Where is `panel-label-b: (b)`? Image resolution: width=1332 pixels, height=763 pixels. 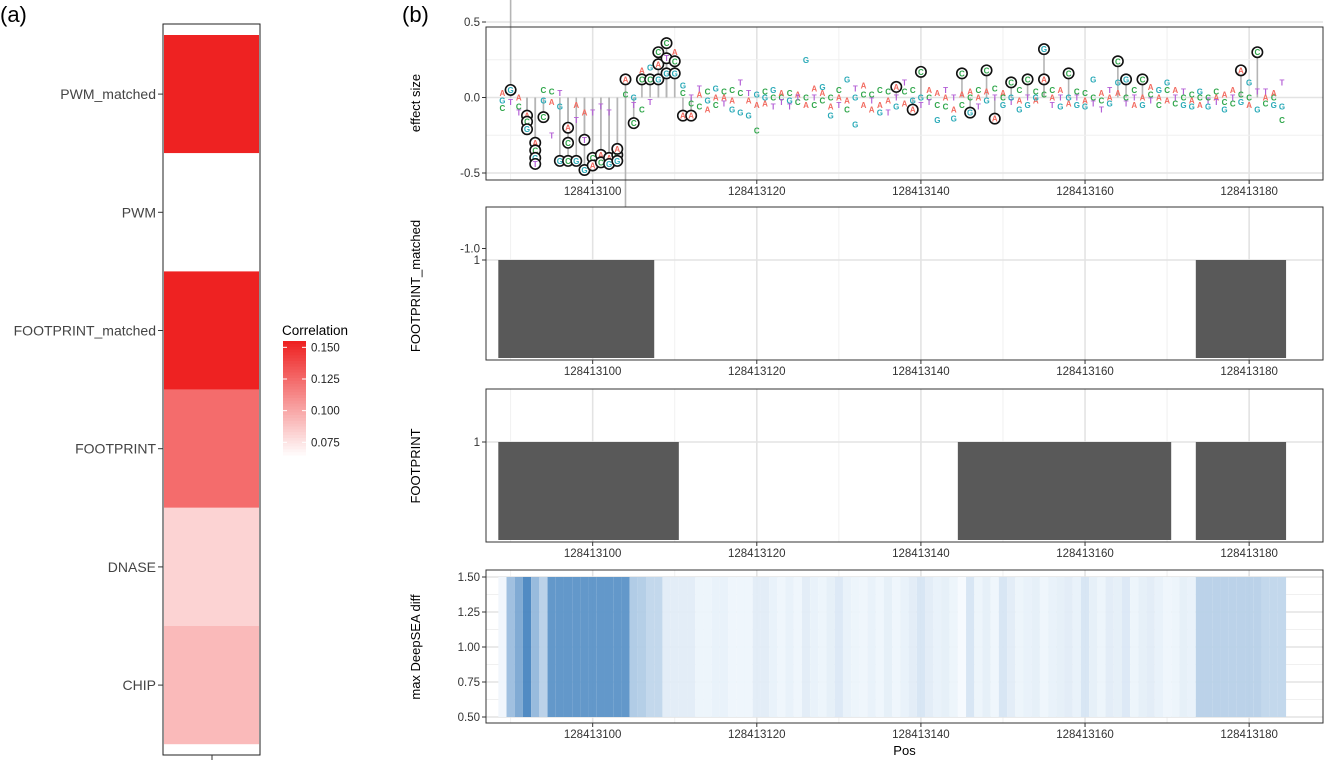
panel-label-b: (b) is located at coordinates (415, 14).